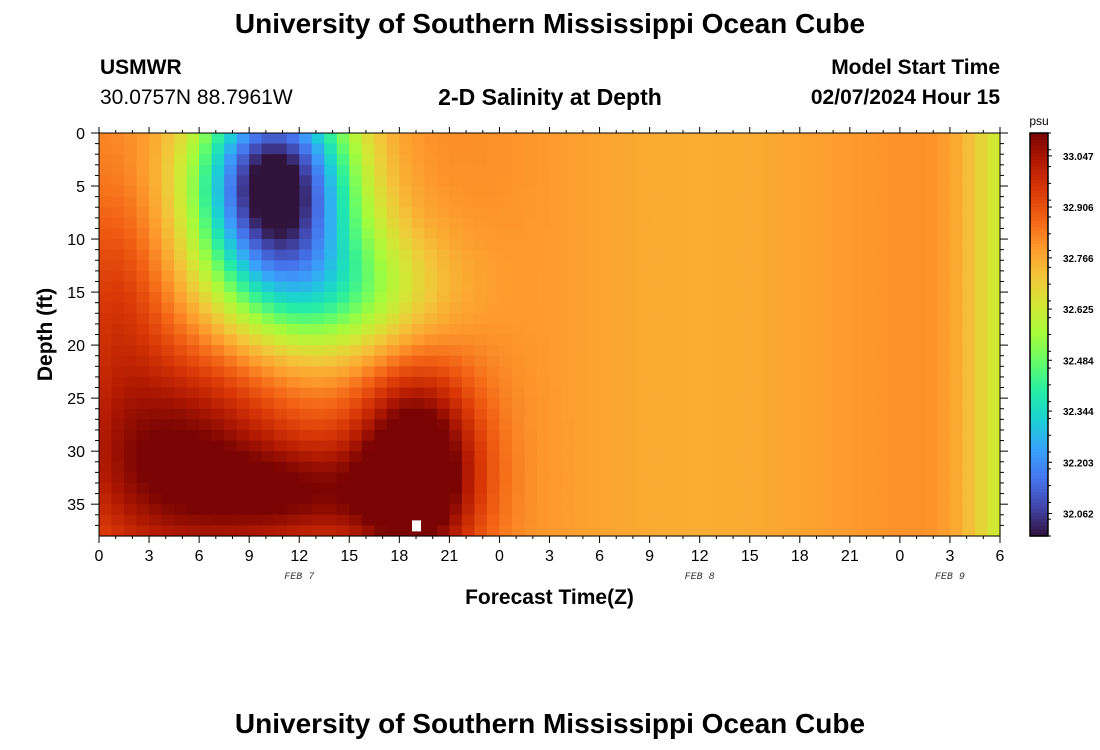  Describe the element at coordinates (549, 556) in the screenshot. I see `x-tick-label: 3` at that location.